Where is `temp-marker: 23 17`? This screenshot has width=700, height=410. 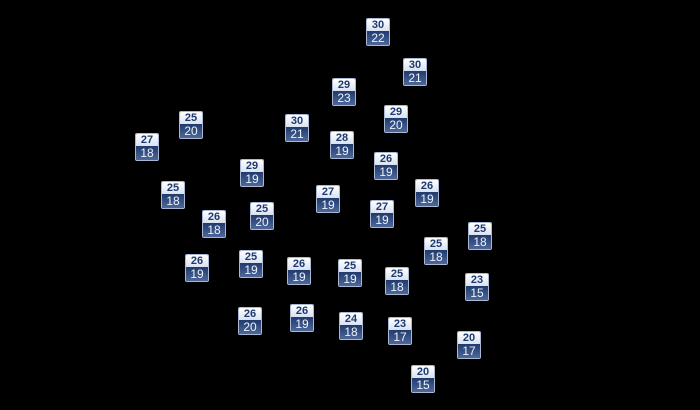
temp-marker: 23 17 is located at coordinates (400, 331).